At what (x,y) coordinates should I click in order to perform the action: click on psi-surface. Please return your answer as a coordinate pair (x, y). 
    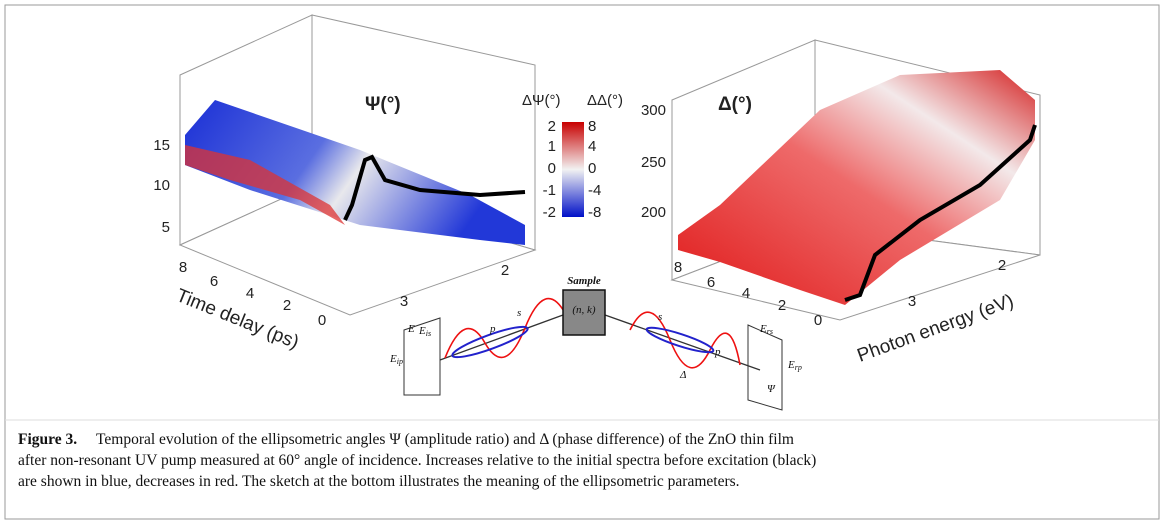
    Looking at the image, I should click on (355, 172).